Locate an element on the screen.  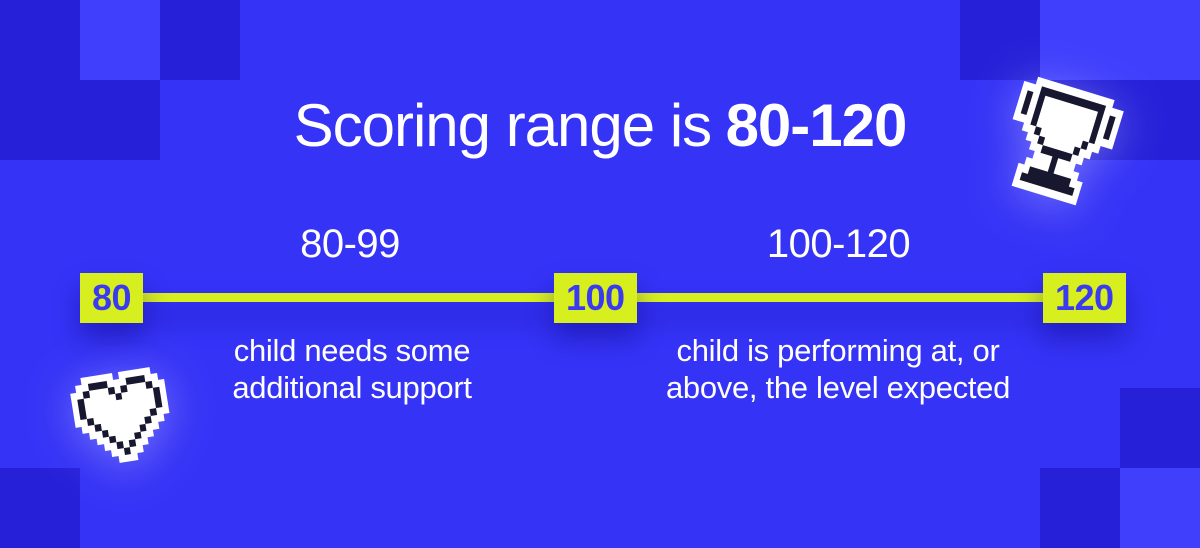
description-line: above, the level expected is located at coordinates (838, 387).